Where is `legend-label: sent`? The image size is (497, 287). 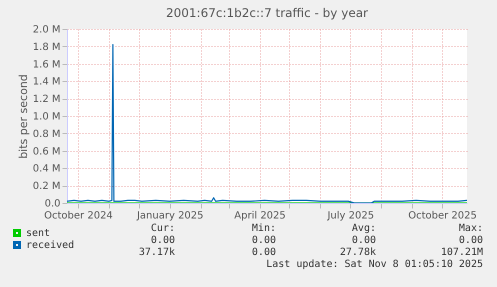
legend-label: sent is located at coordinates (38, 233).